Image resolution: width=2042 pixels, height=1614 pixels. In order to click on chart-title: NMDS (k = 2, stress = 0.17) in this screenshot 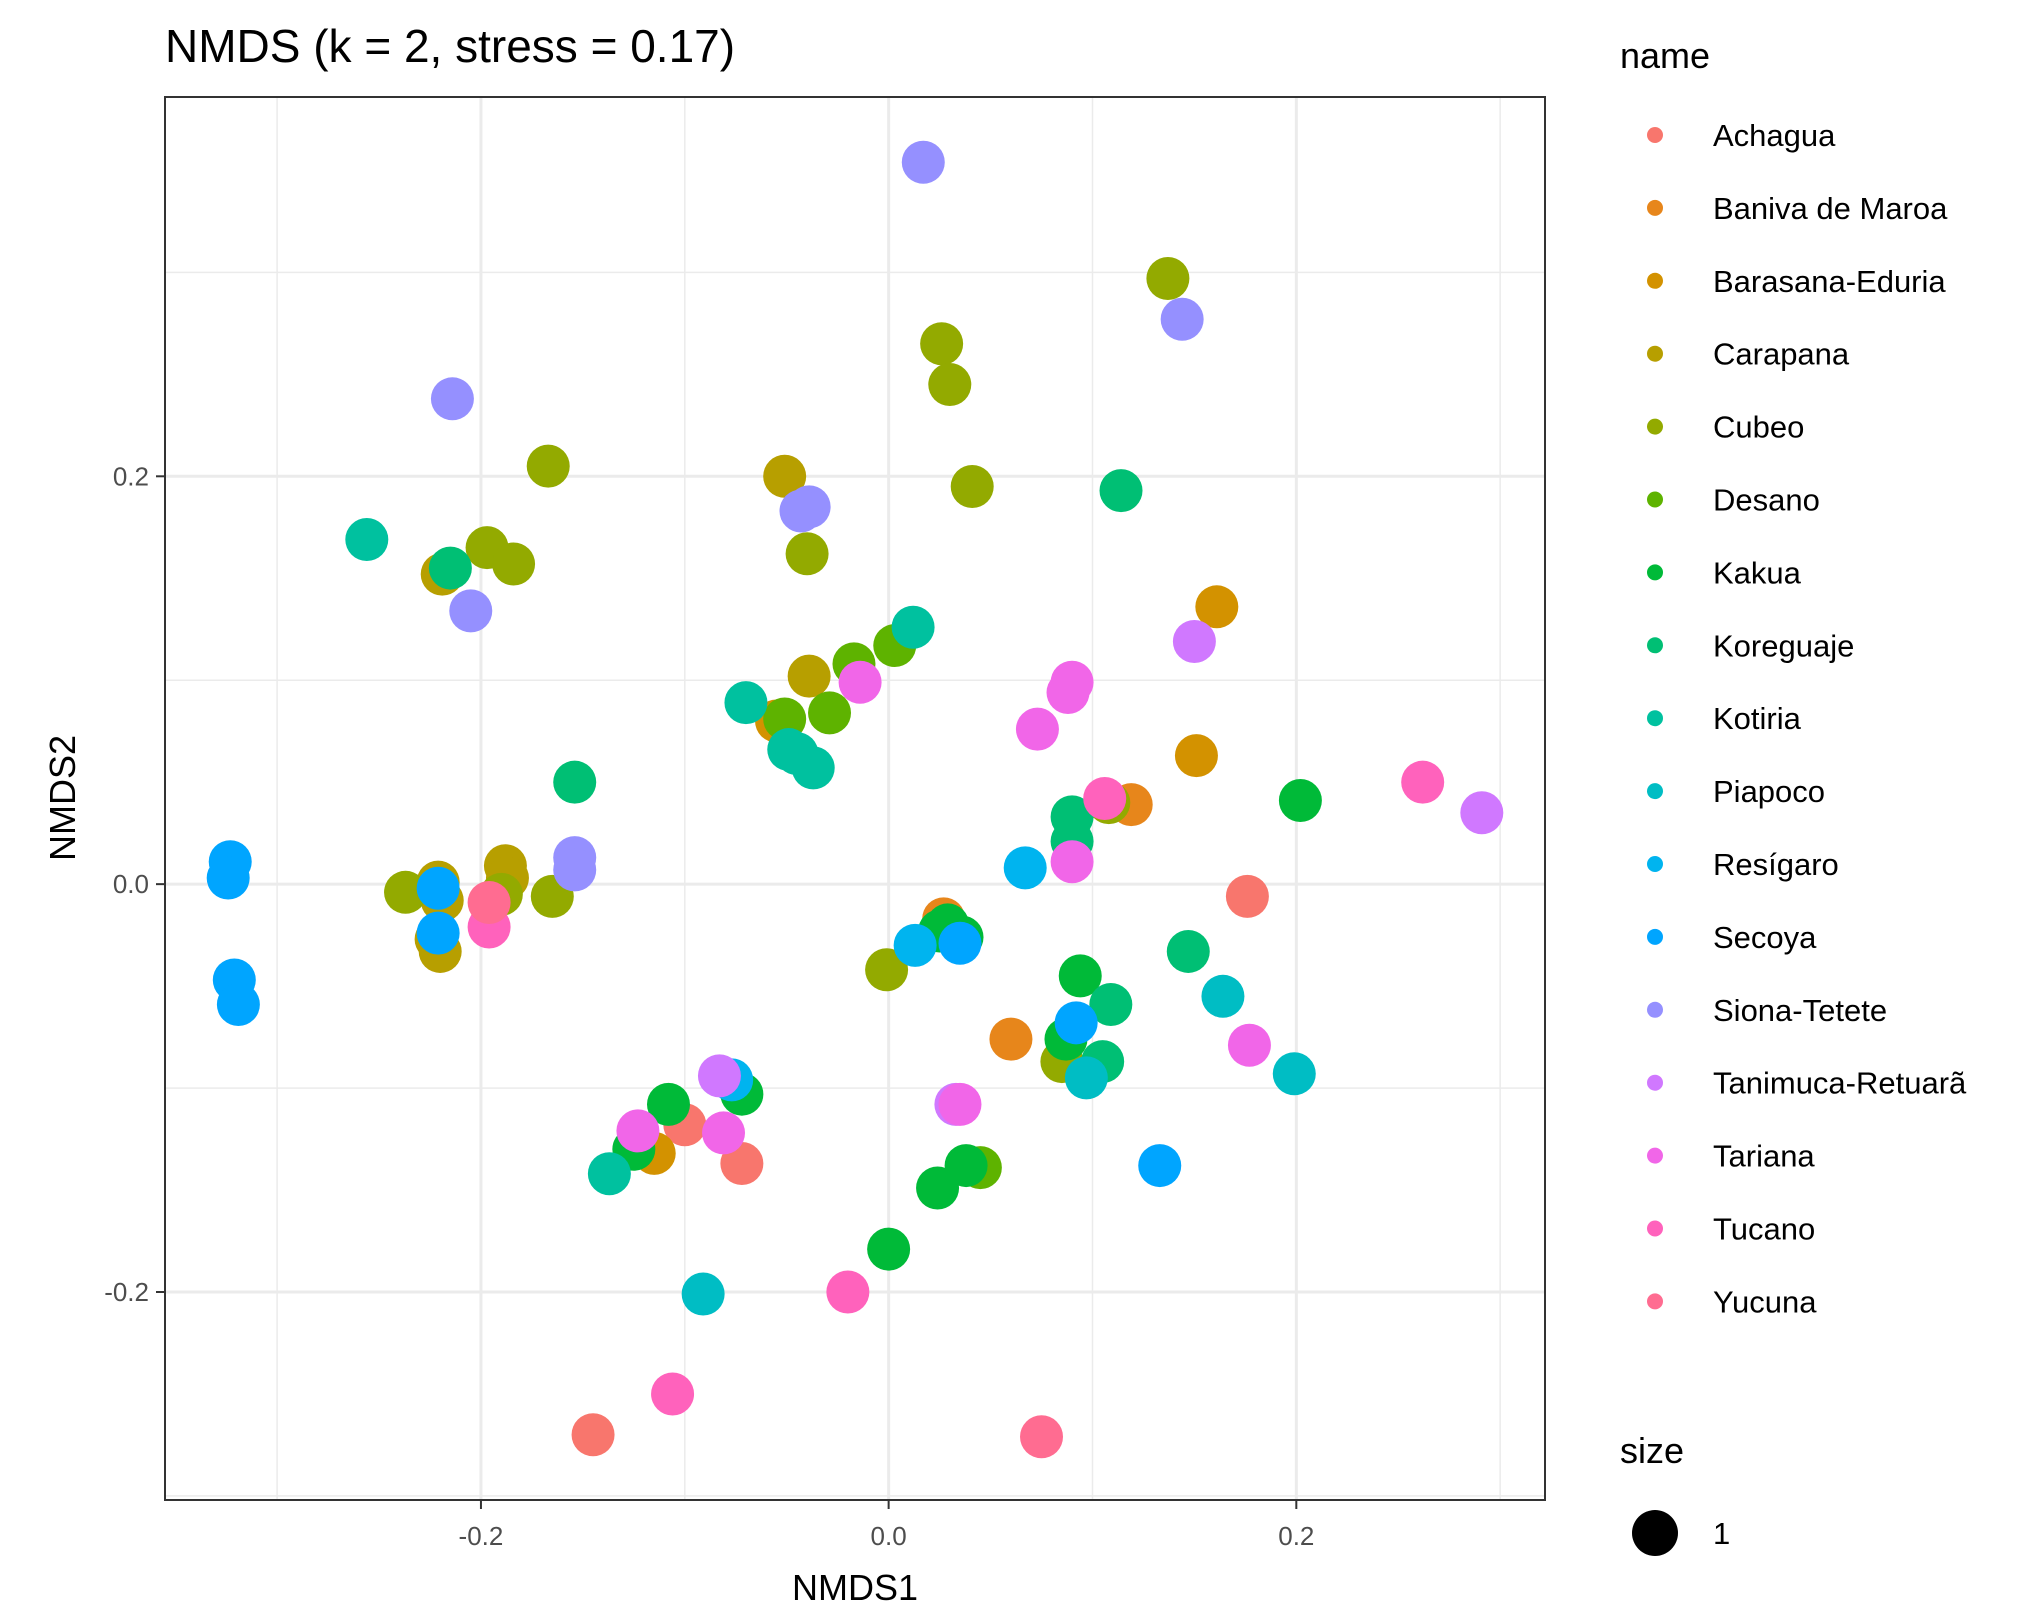, I will do `click(450, 46)`.